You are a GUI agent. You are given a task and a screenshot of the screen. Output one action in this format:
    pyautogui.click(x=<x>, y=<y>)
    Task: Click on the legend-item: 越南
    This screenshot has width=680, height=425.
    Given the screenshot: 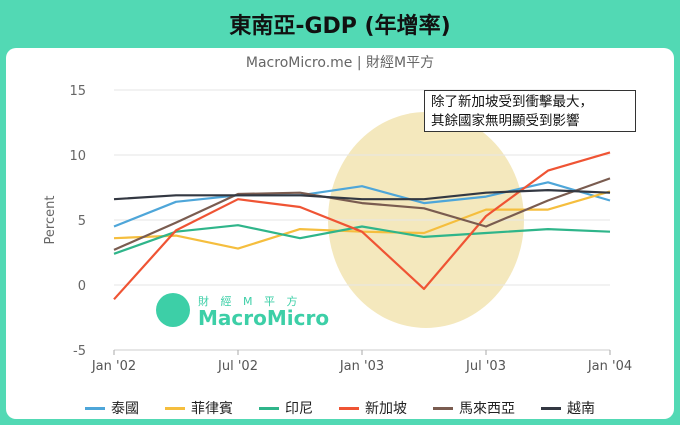 What is the action you would take?
    pyautogui.click(x=568, y=408)
    